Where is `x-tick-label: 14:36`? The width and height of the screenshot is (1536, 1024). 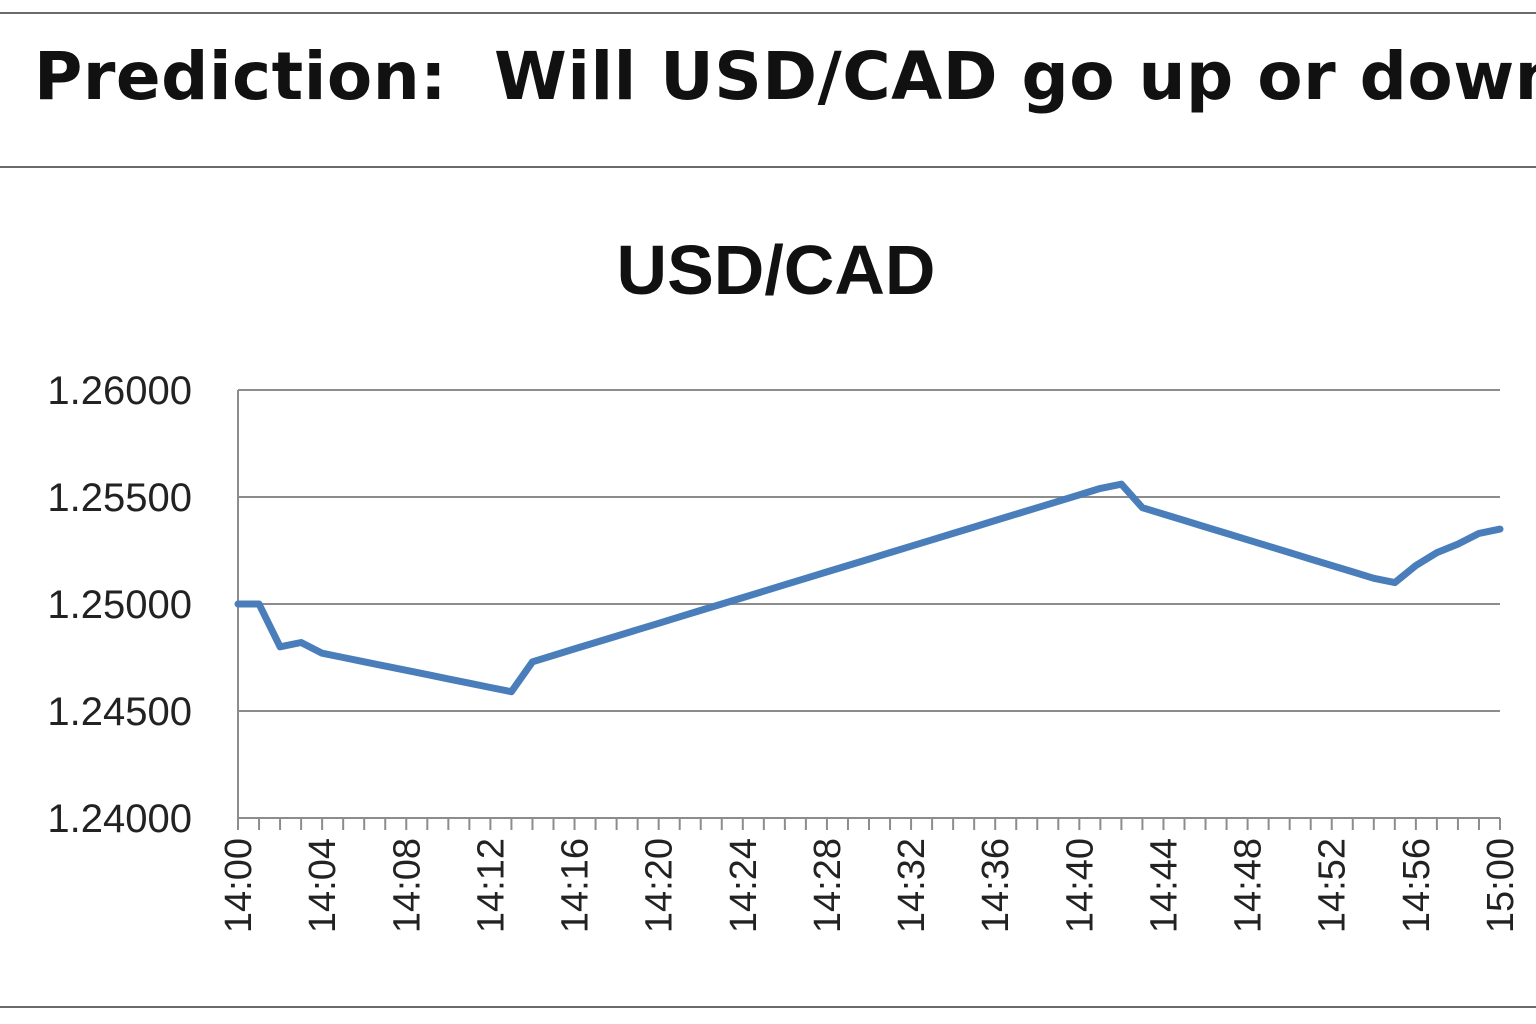 x-tick-label: 14:36 is located at coordinates (996, 885).